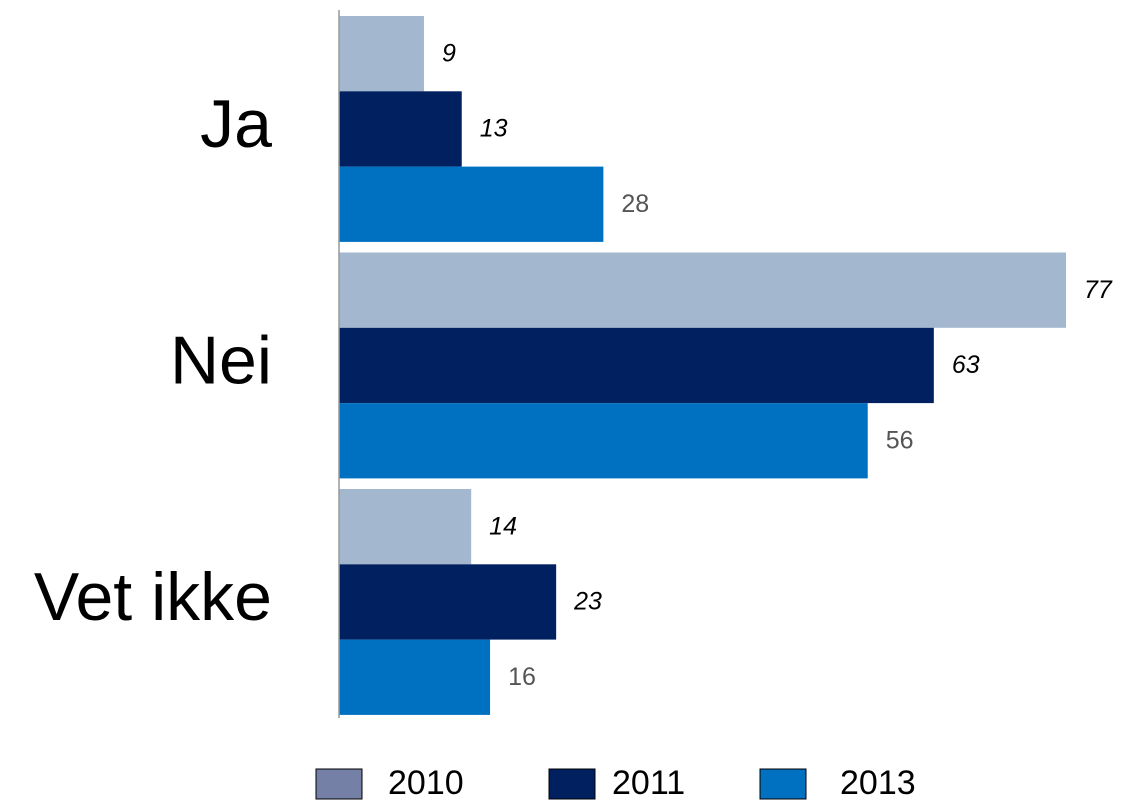 Image resolution: width=1121 pixels, height=801 pixels. Describe the element at coordinates (900, 440) in the screenshot. I see `value-label: 56` at that location.